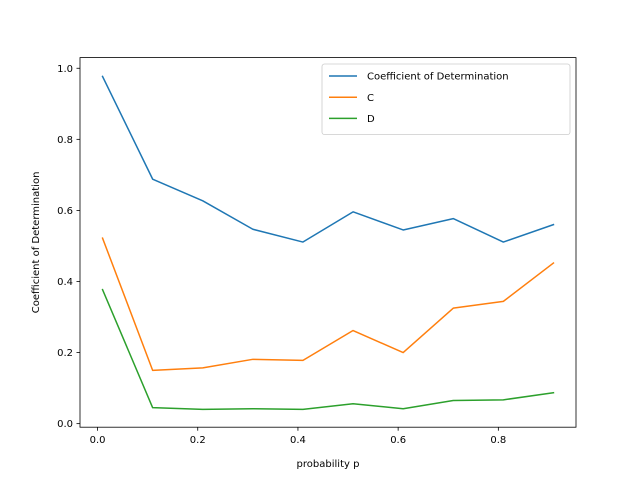 The image size is (640, 480). What do you see at coordinates (65, 424) in the screenshot?
I see `y-tick-label: 0.0` at bounding box center [65, 424].